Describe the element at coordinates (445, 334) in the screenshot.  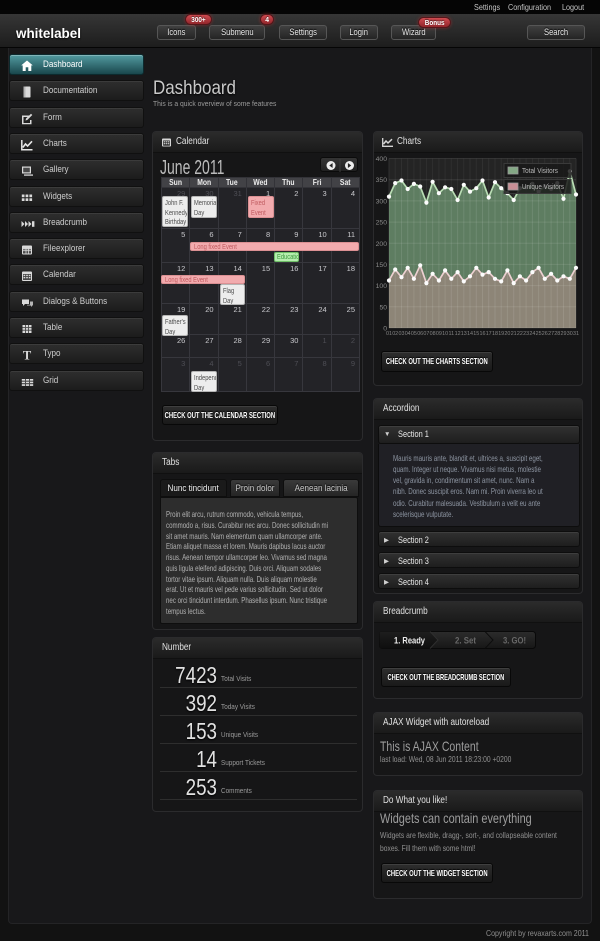
I see `svg-text: 10` at that location.